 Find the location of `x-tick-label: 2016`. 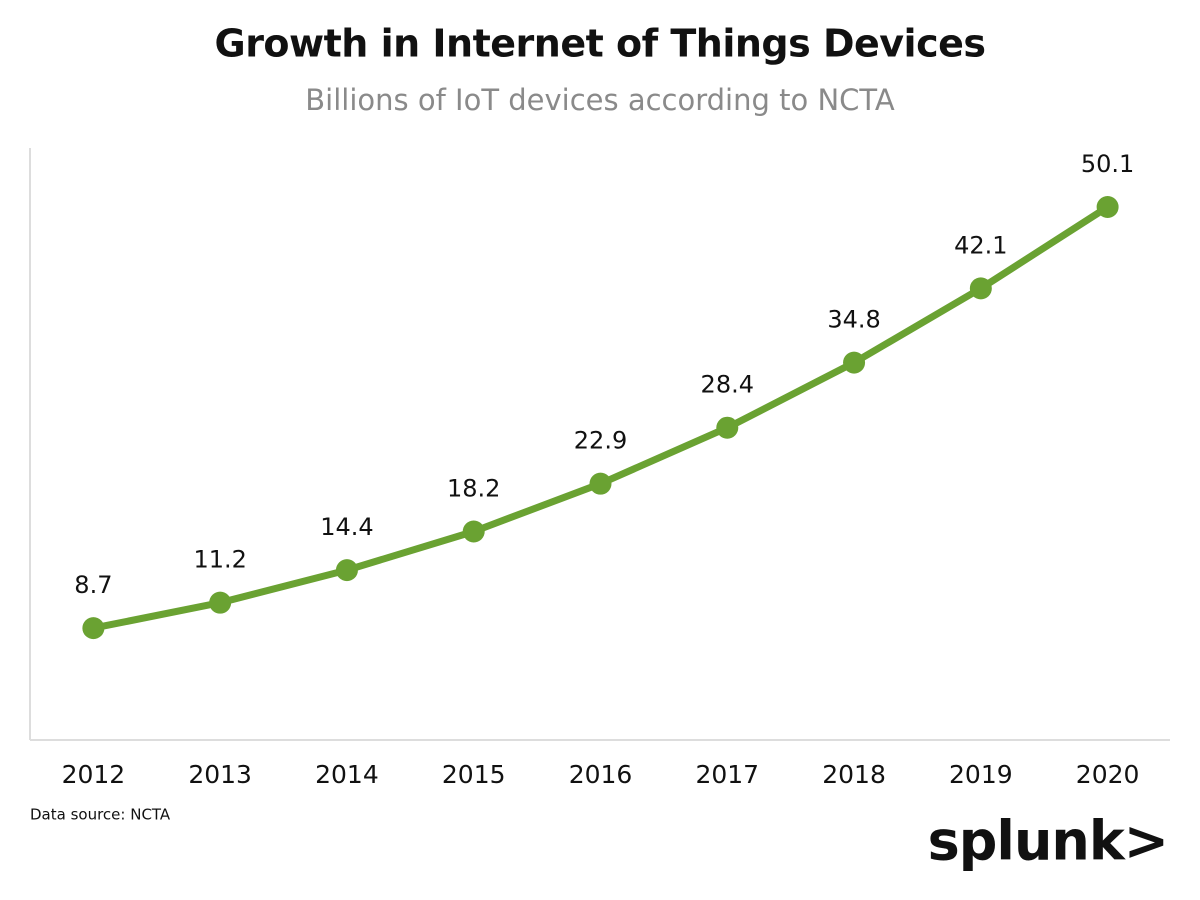

x-tick-label: 2016 is located at coordinates (601, 774).